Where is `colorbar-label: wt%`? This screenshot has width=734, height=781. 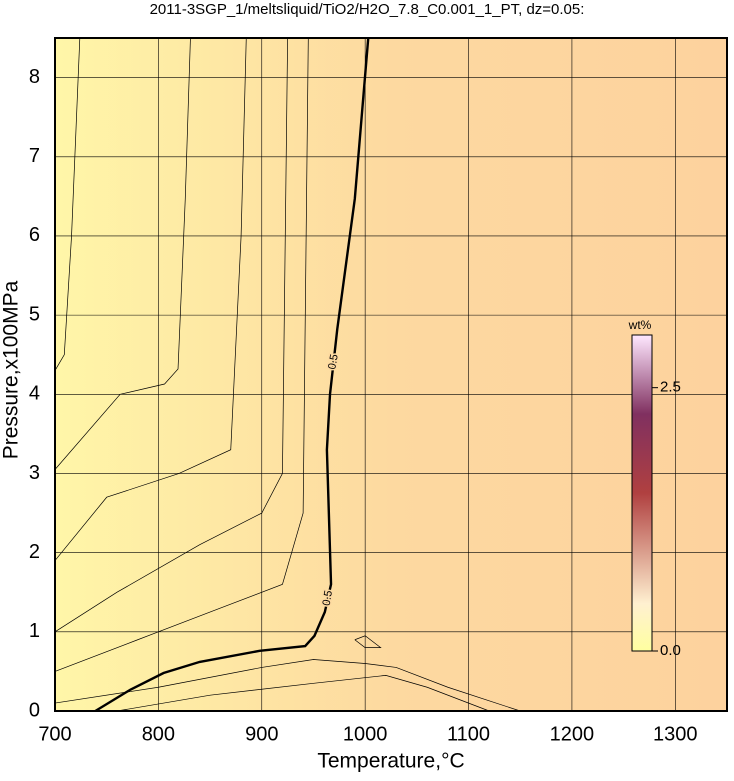 colorbar-label: wt% is located at coordinates (640, 325).